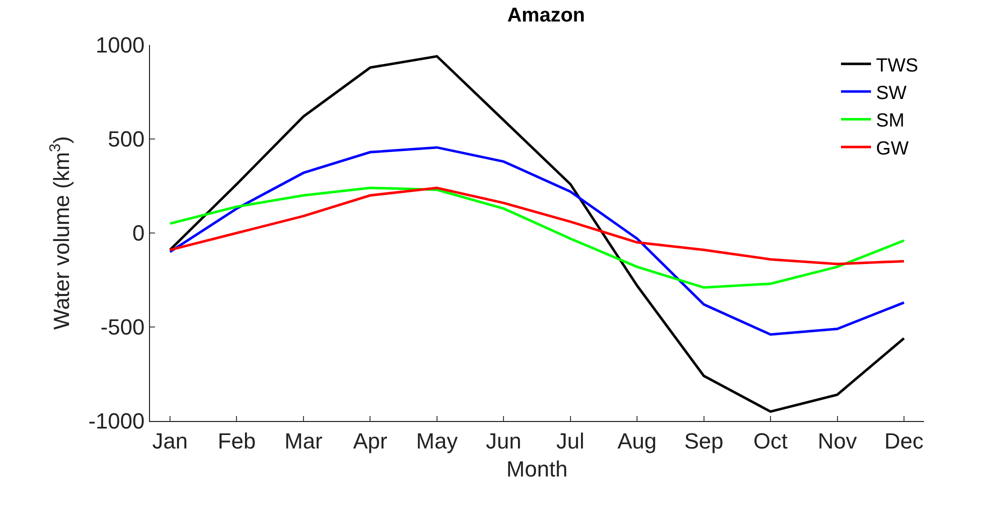 The width and height of the screenshot is (984, 506). I want to click on y-tick-label: -1000, so click(116, 421).